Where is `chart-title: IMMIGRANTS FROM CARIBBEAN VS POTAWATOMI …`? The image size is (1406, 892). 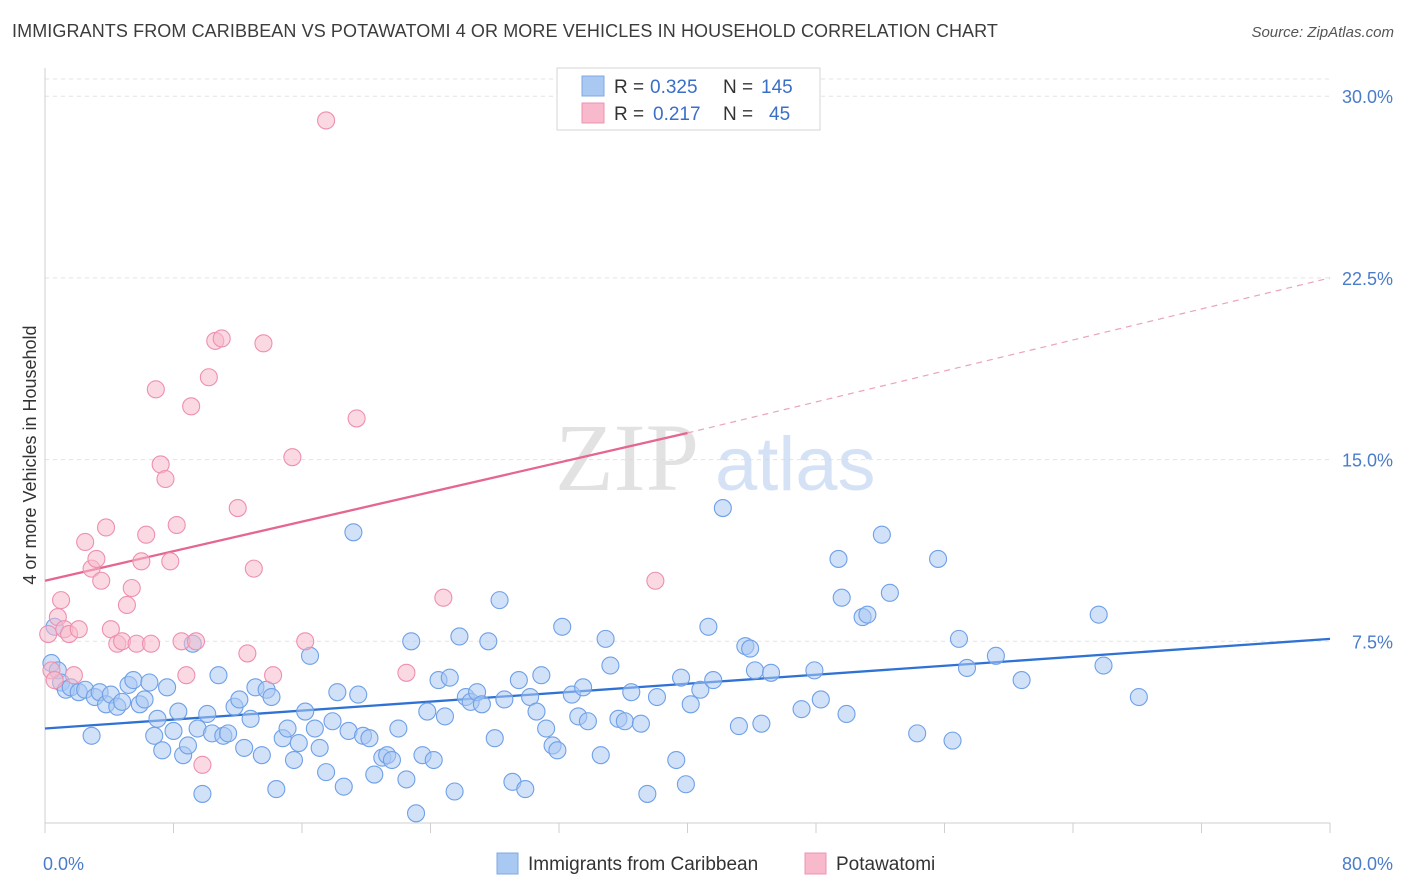
chart-title: IMMIGRANTS FROM CARIBBEAN VS POTAWATOMI … is located at coordinates (505, 31).